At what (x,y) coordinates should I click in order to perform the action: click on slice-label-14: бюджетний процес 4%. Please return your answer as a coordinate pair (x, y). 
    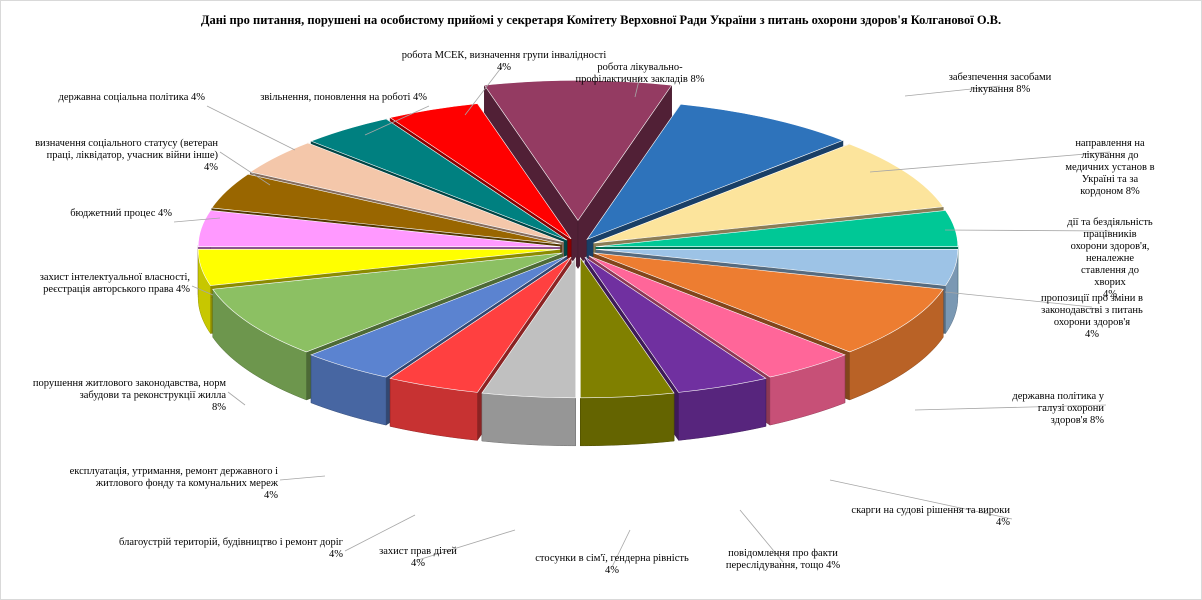
    Looking at the image, I should click on (121, 213).